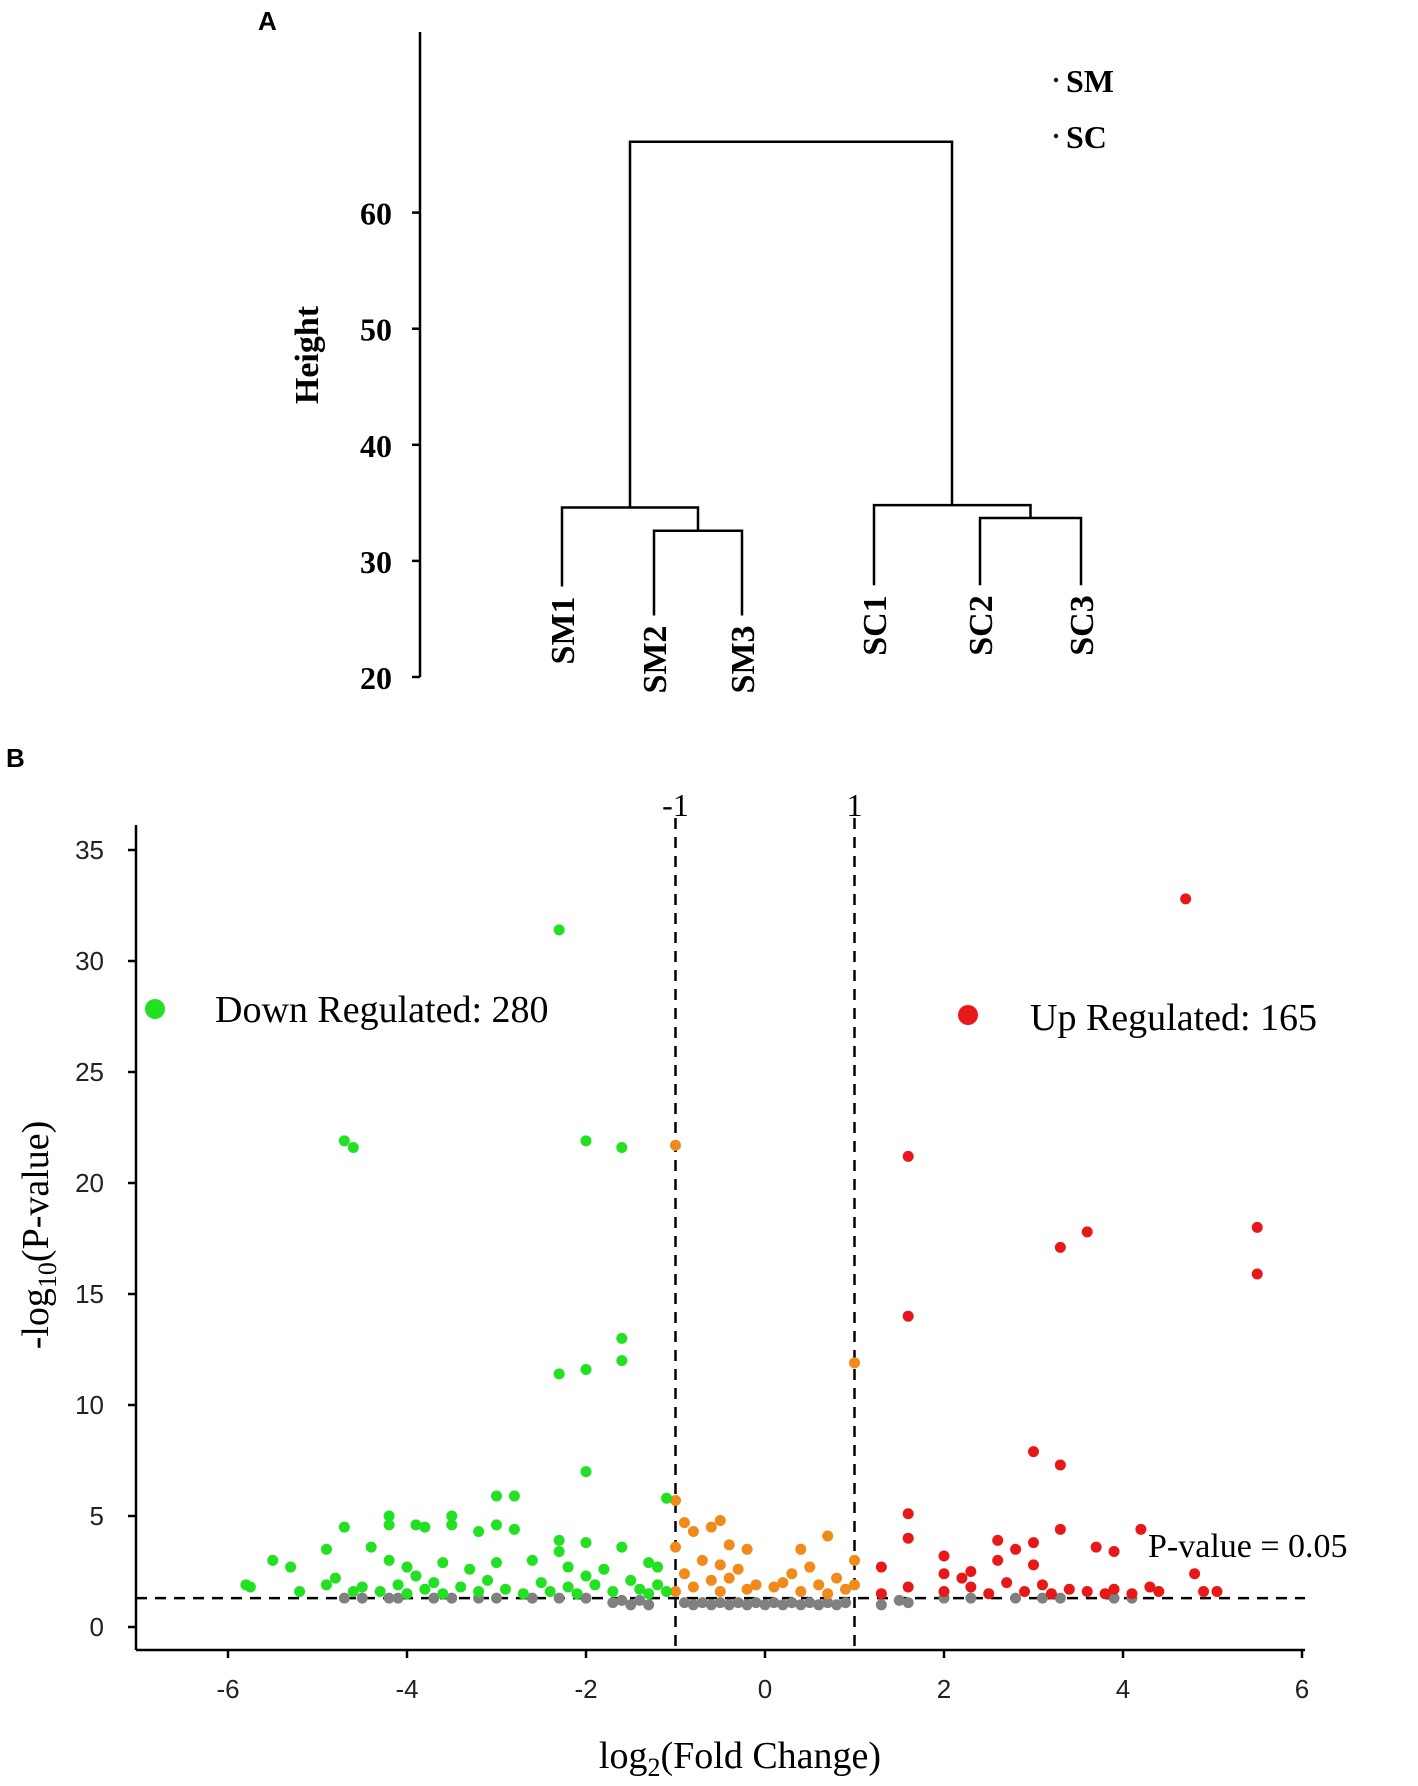  What do you see at coordinates (496, 1598) in the screenshot?
I see `point-not-significant-p-0-05--7` at bounding box center [496, 1598].